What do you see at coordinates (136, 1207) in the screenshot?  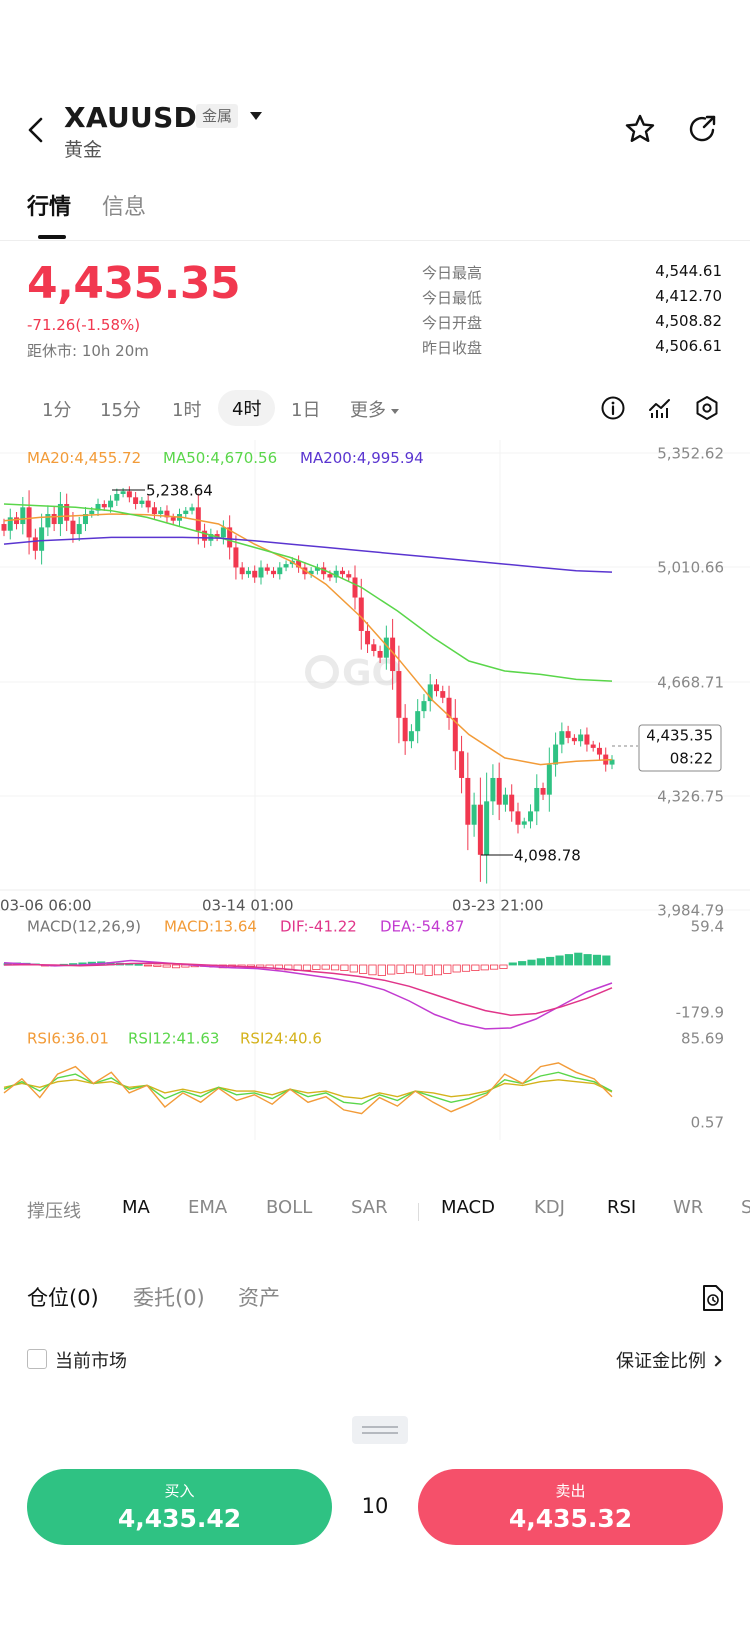 I see `indicator-ma: MA` at bounding box center [136, 1207].